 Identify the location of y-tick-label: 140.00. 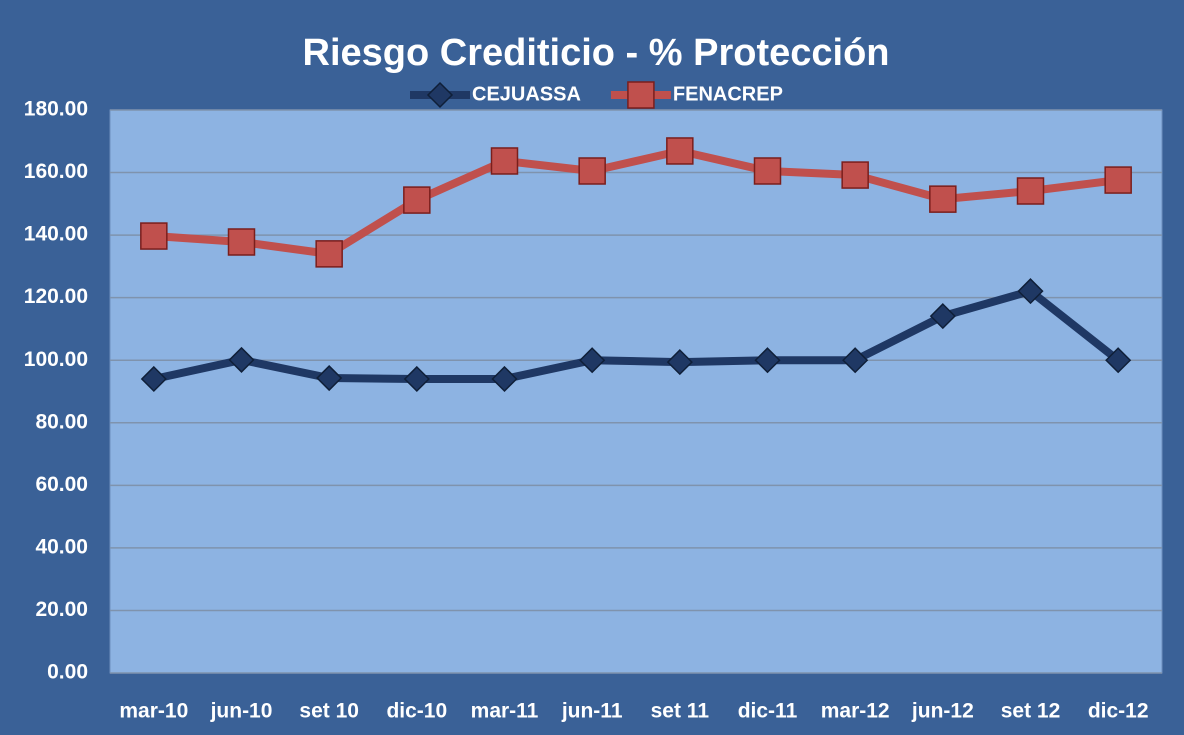
(56, 234).